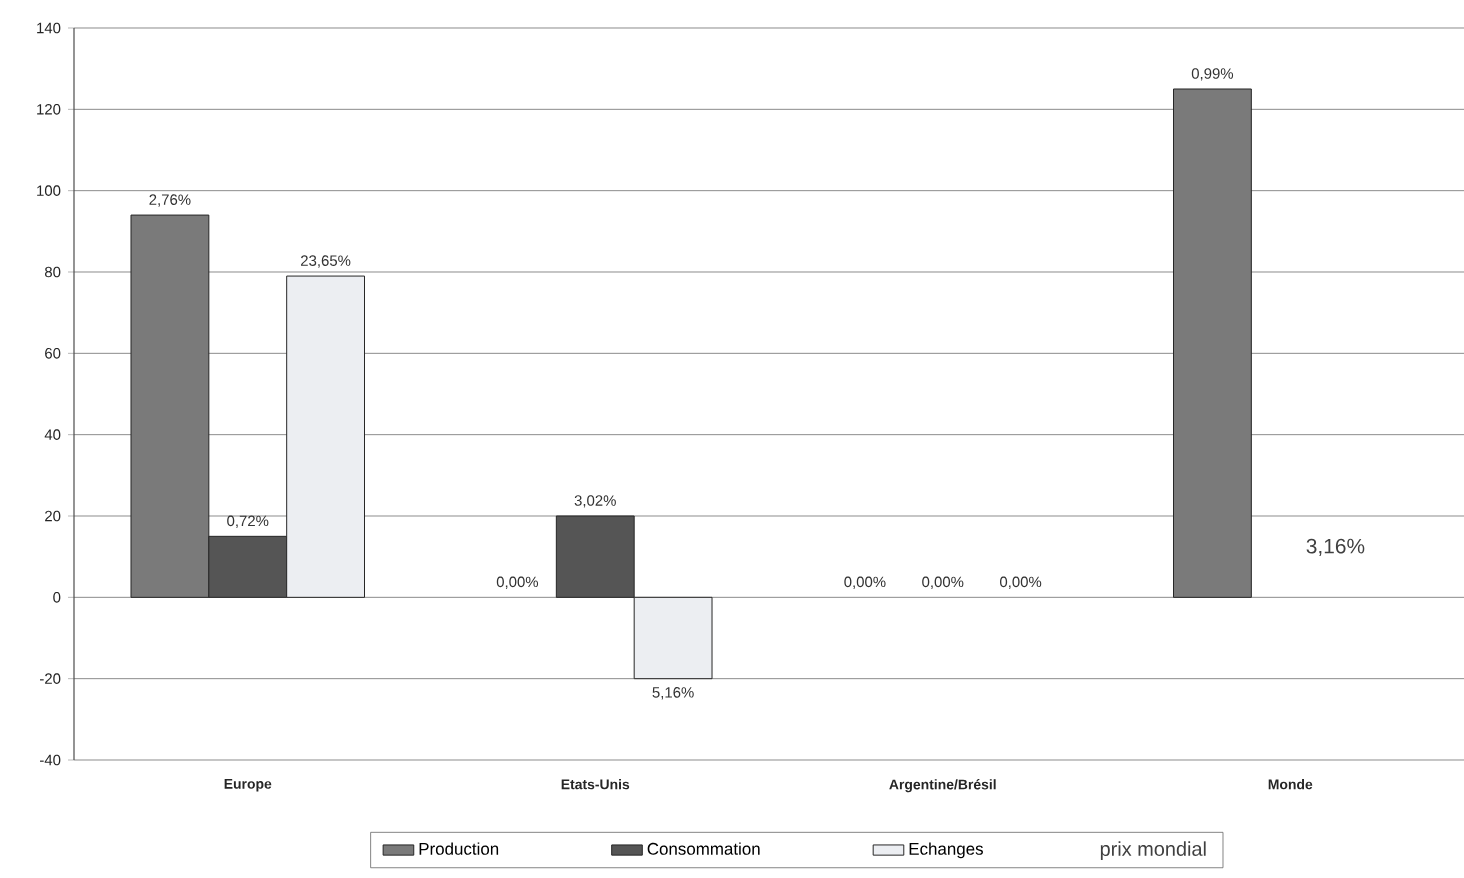 This screenshot has height=878, width=1464. What do you see at coordinates (946, 850) in the screenshot?
I see `legend-label: Echanges` at bounding box center [946, 850].